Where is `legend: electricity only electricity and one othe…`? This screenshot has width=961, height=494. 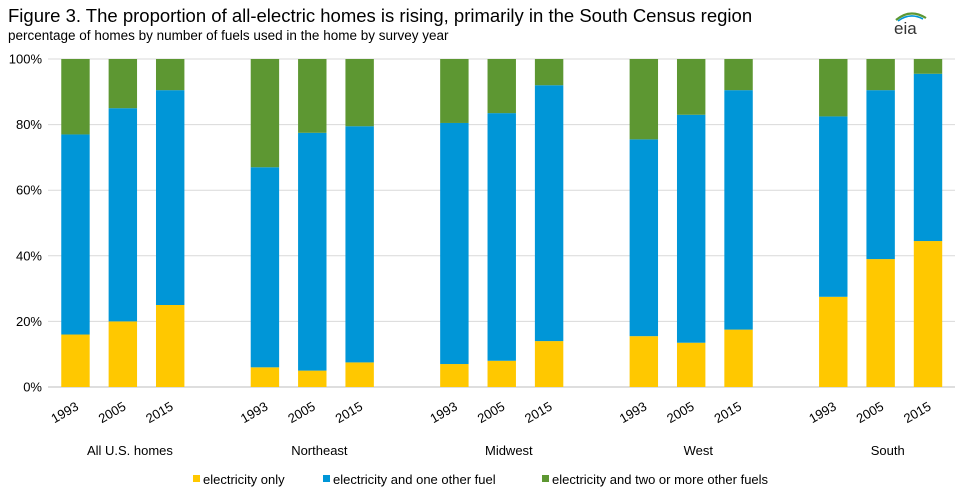
legend: electricity only electricity and one othe… is located at coordinates (481, 479).